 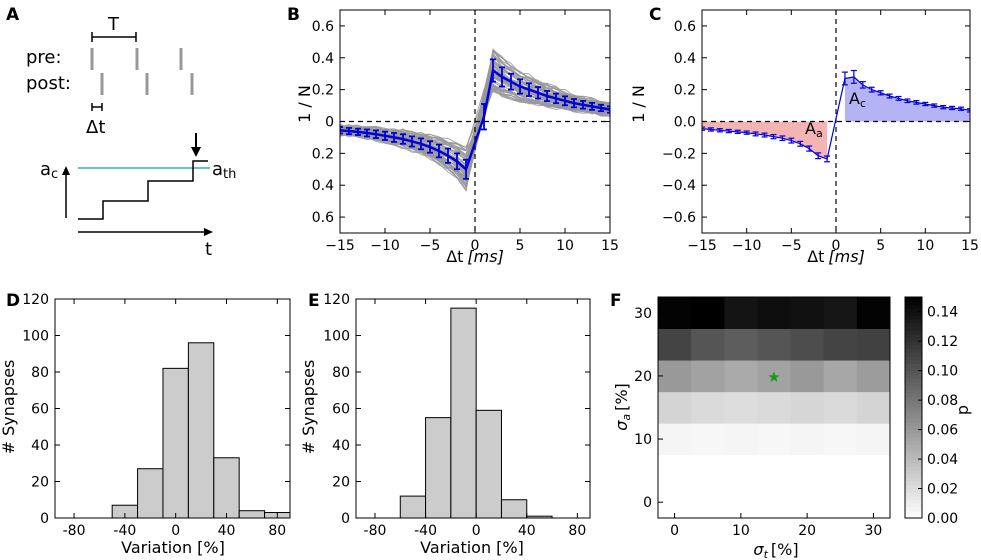 What do you see at coordinates (44, 519) in the screenshot?
I see `d-ytick-label: 0` at bounding box center [44, 519].